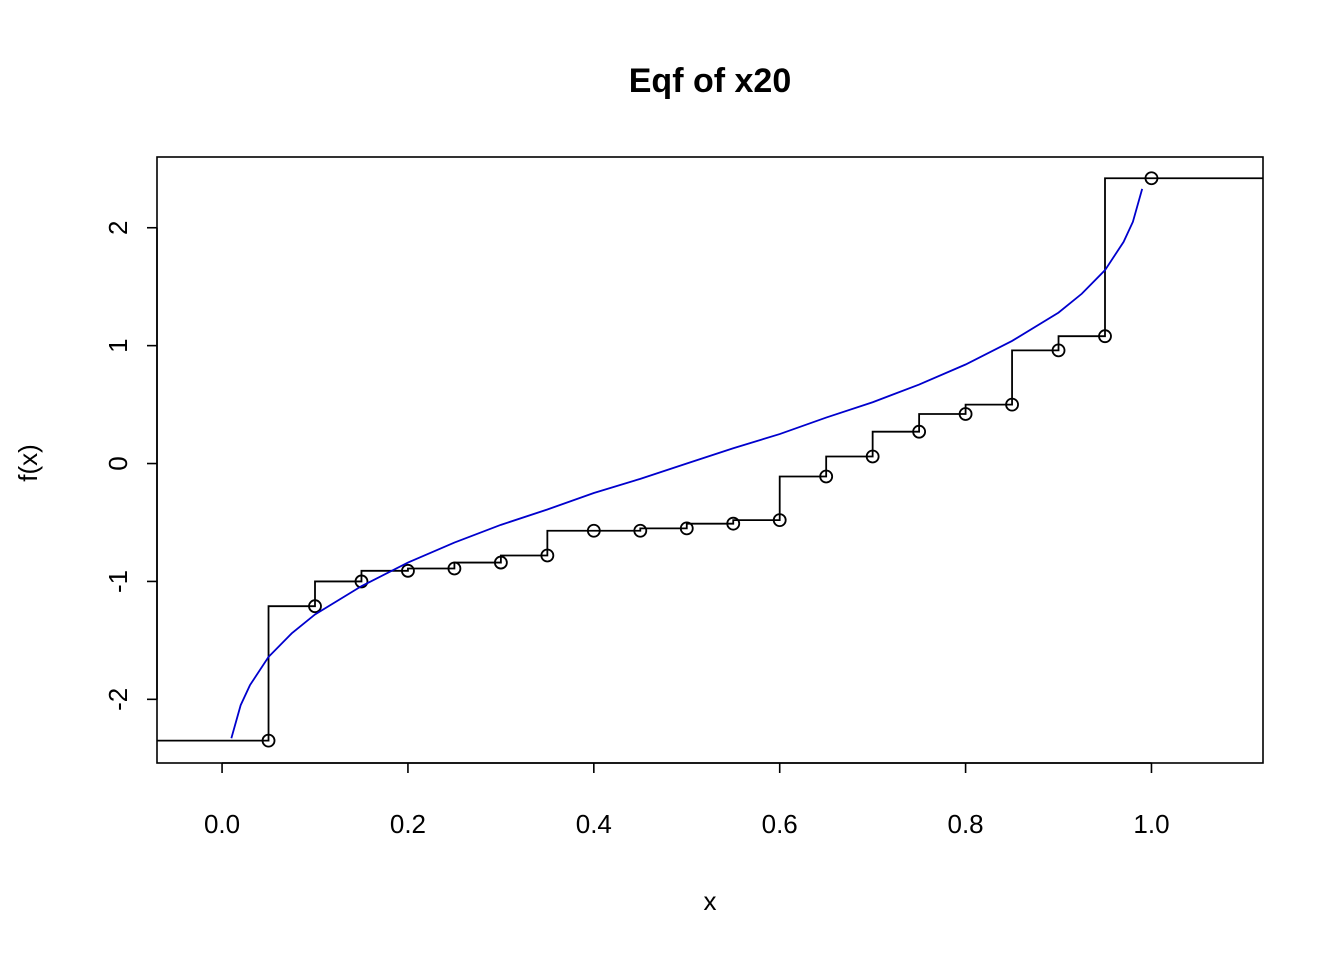 This screenshot has height=960, width=1344. Describe the element at coordinates (118, 345) in the screenshot. I see `y-tick-label: 1` at that location.